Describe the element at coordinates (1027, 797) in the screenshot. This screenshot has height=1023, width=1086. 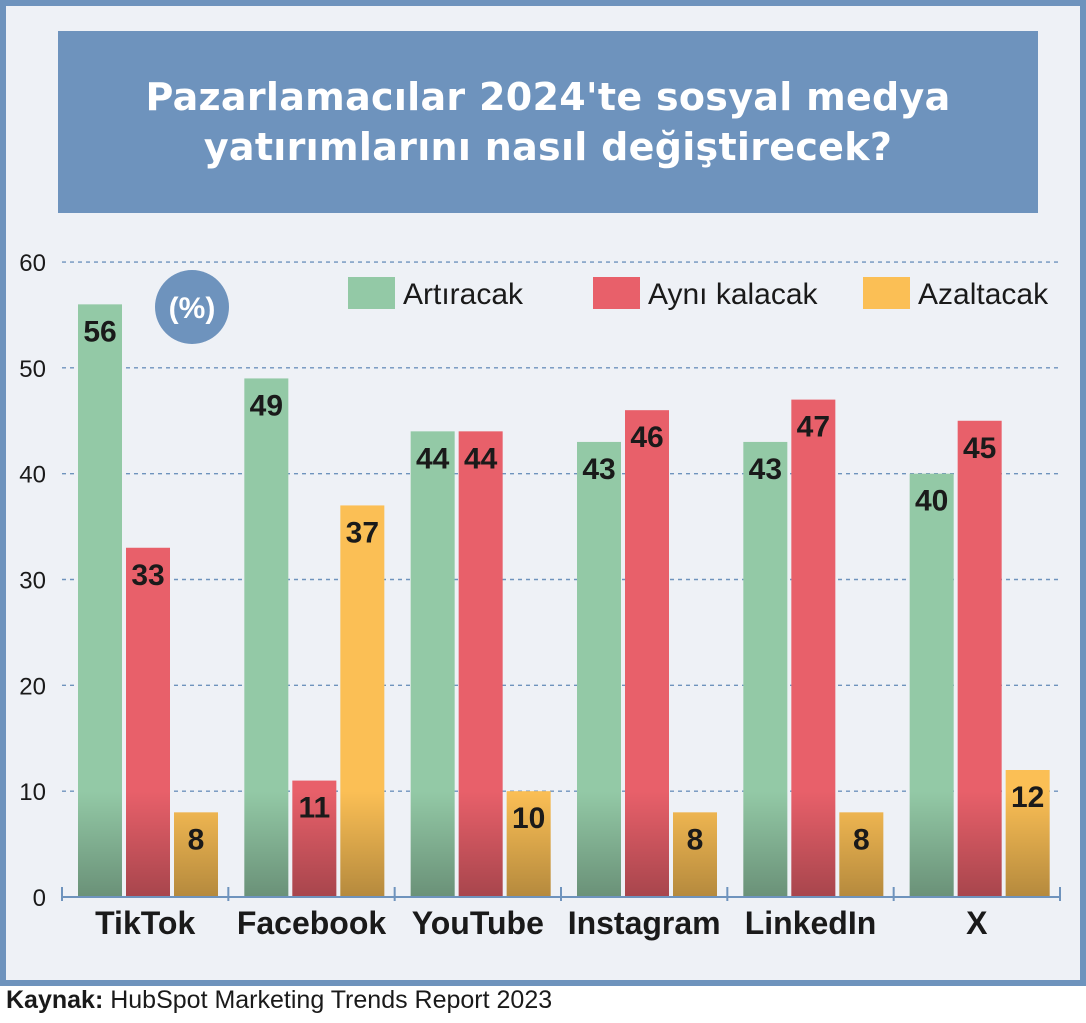
I see `data-label: 12` at that location.